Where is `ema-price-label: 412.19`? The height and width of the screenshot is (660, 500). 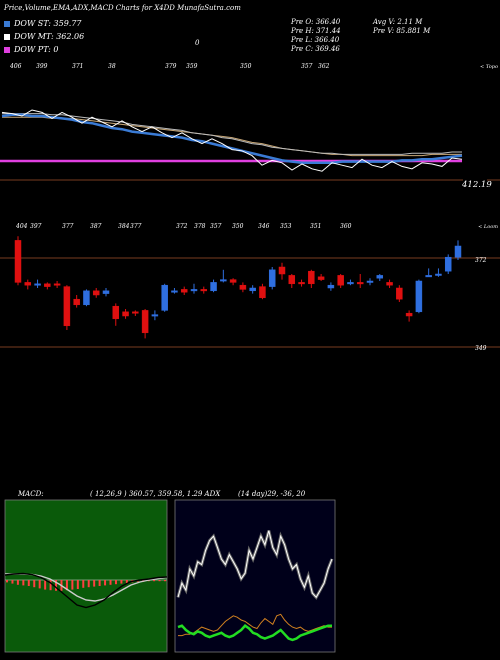 ema-price-label: 412.19 is located at coordinates (476, 185).